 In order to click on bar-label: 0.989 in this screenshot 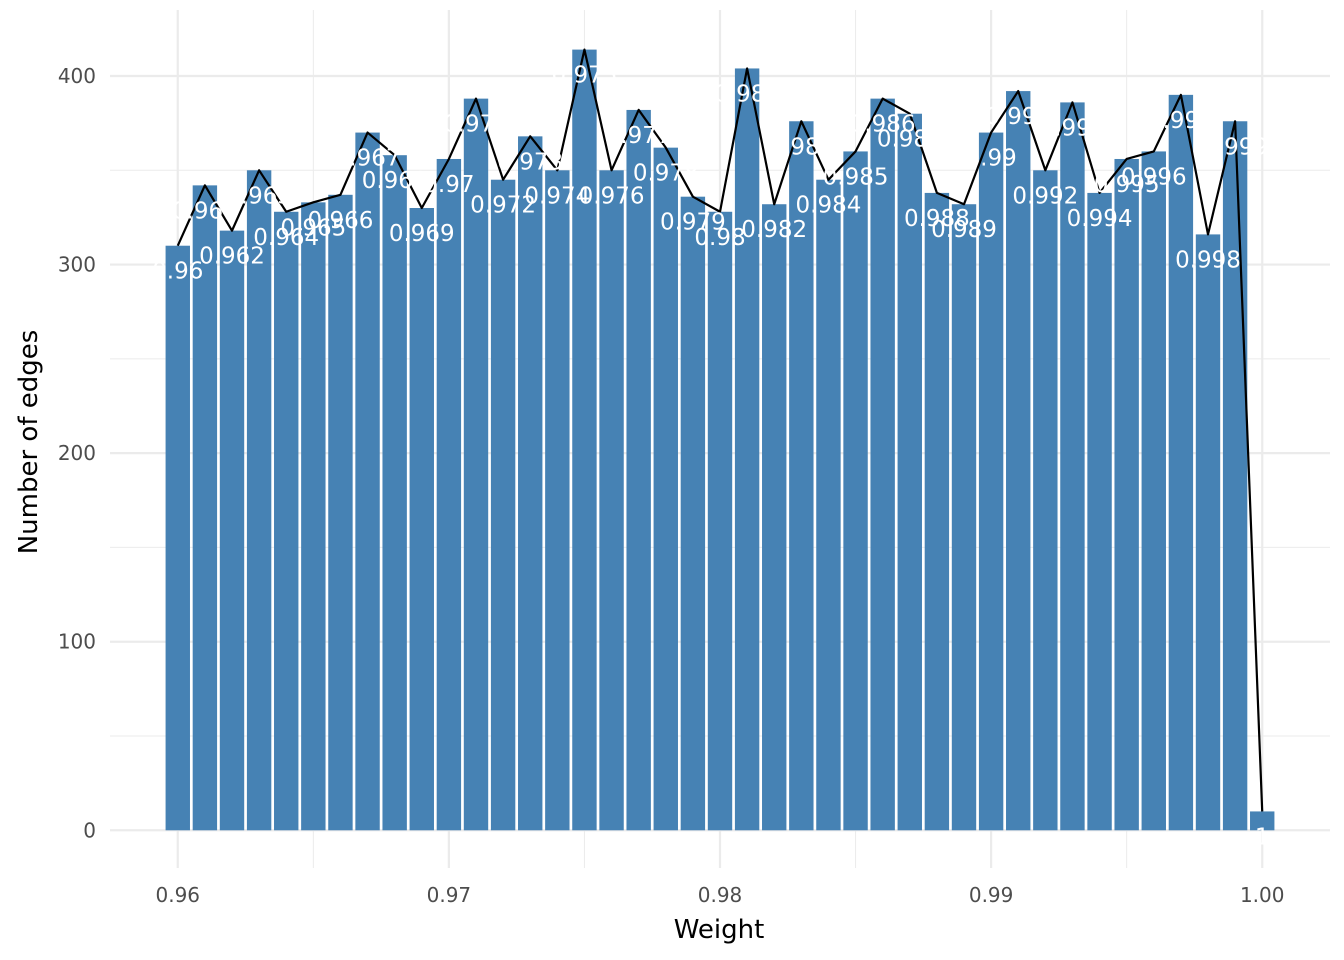, I will do `click(964, 230)`.